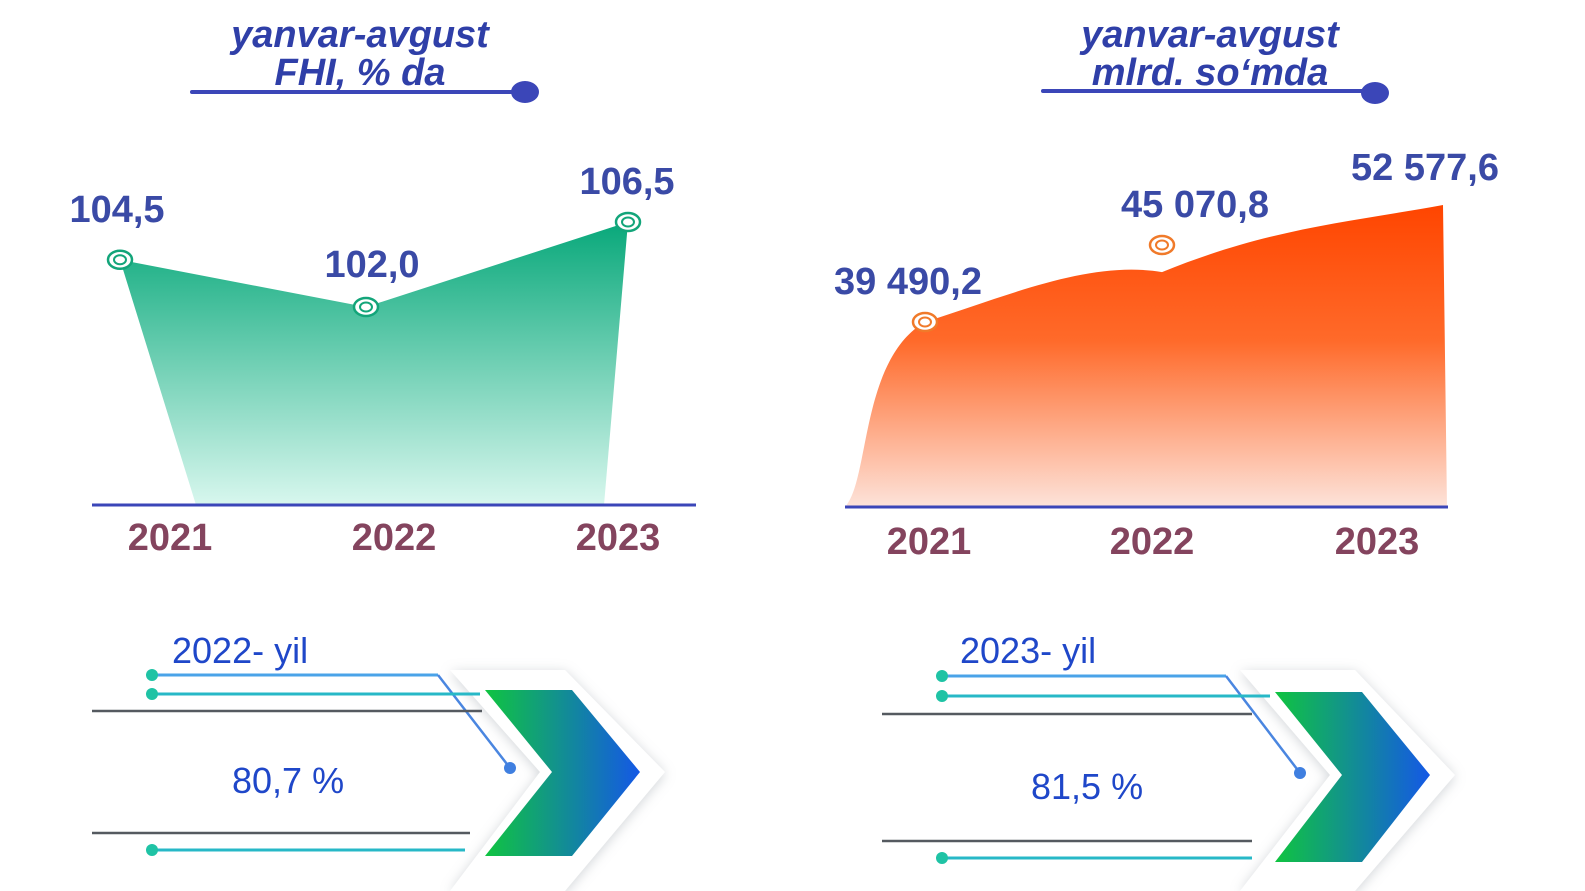 Image resolution: width=1585 pixels, height=891 pixels. I want to click on right-title-rule, so click(1208, 91).